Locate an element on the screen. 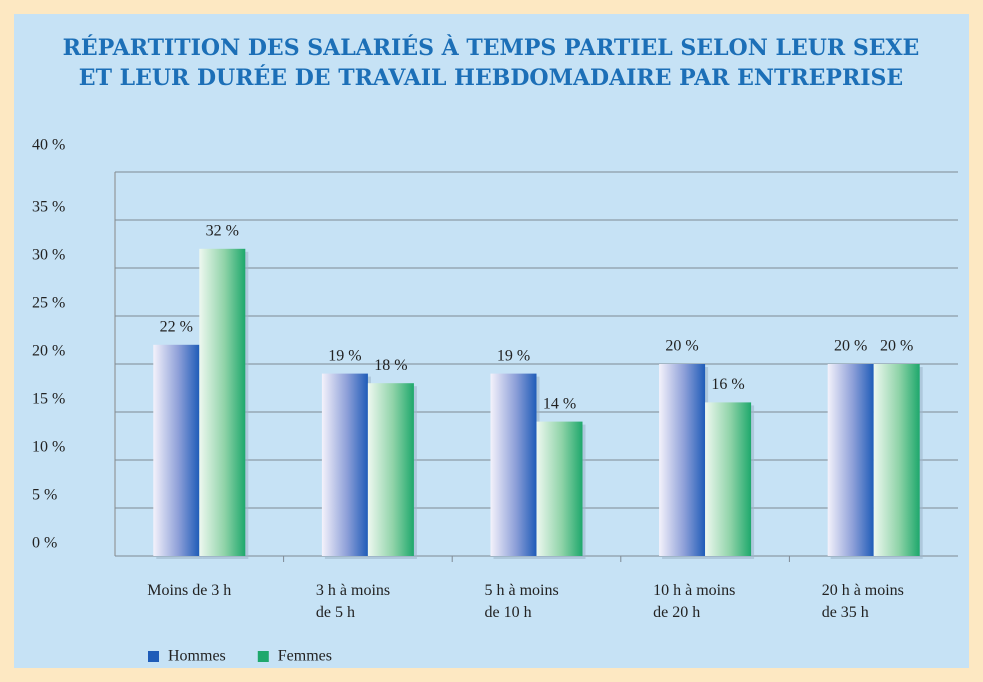 This screenshot has height=682, width=983. legend-label: Hommes is located at coordinates (197, 656).